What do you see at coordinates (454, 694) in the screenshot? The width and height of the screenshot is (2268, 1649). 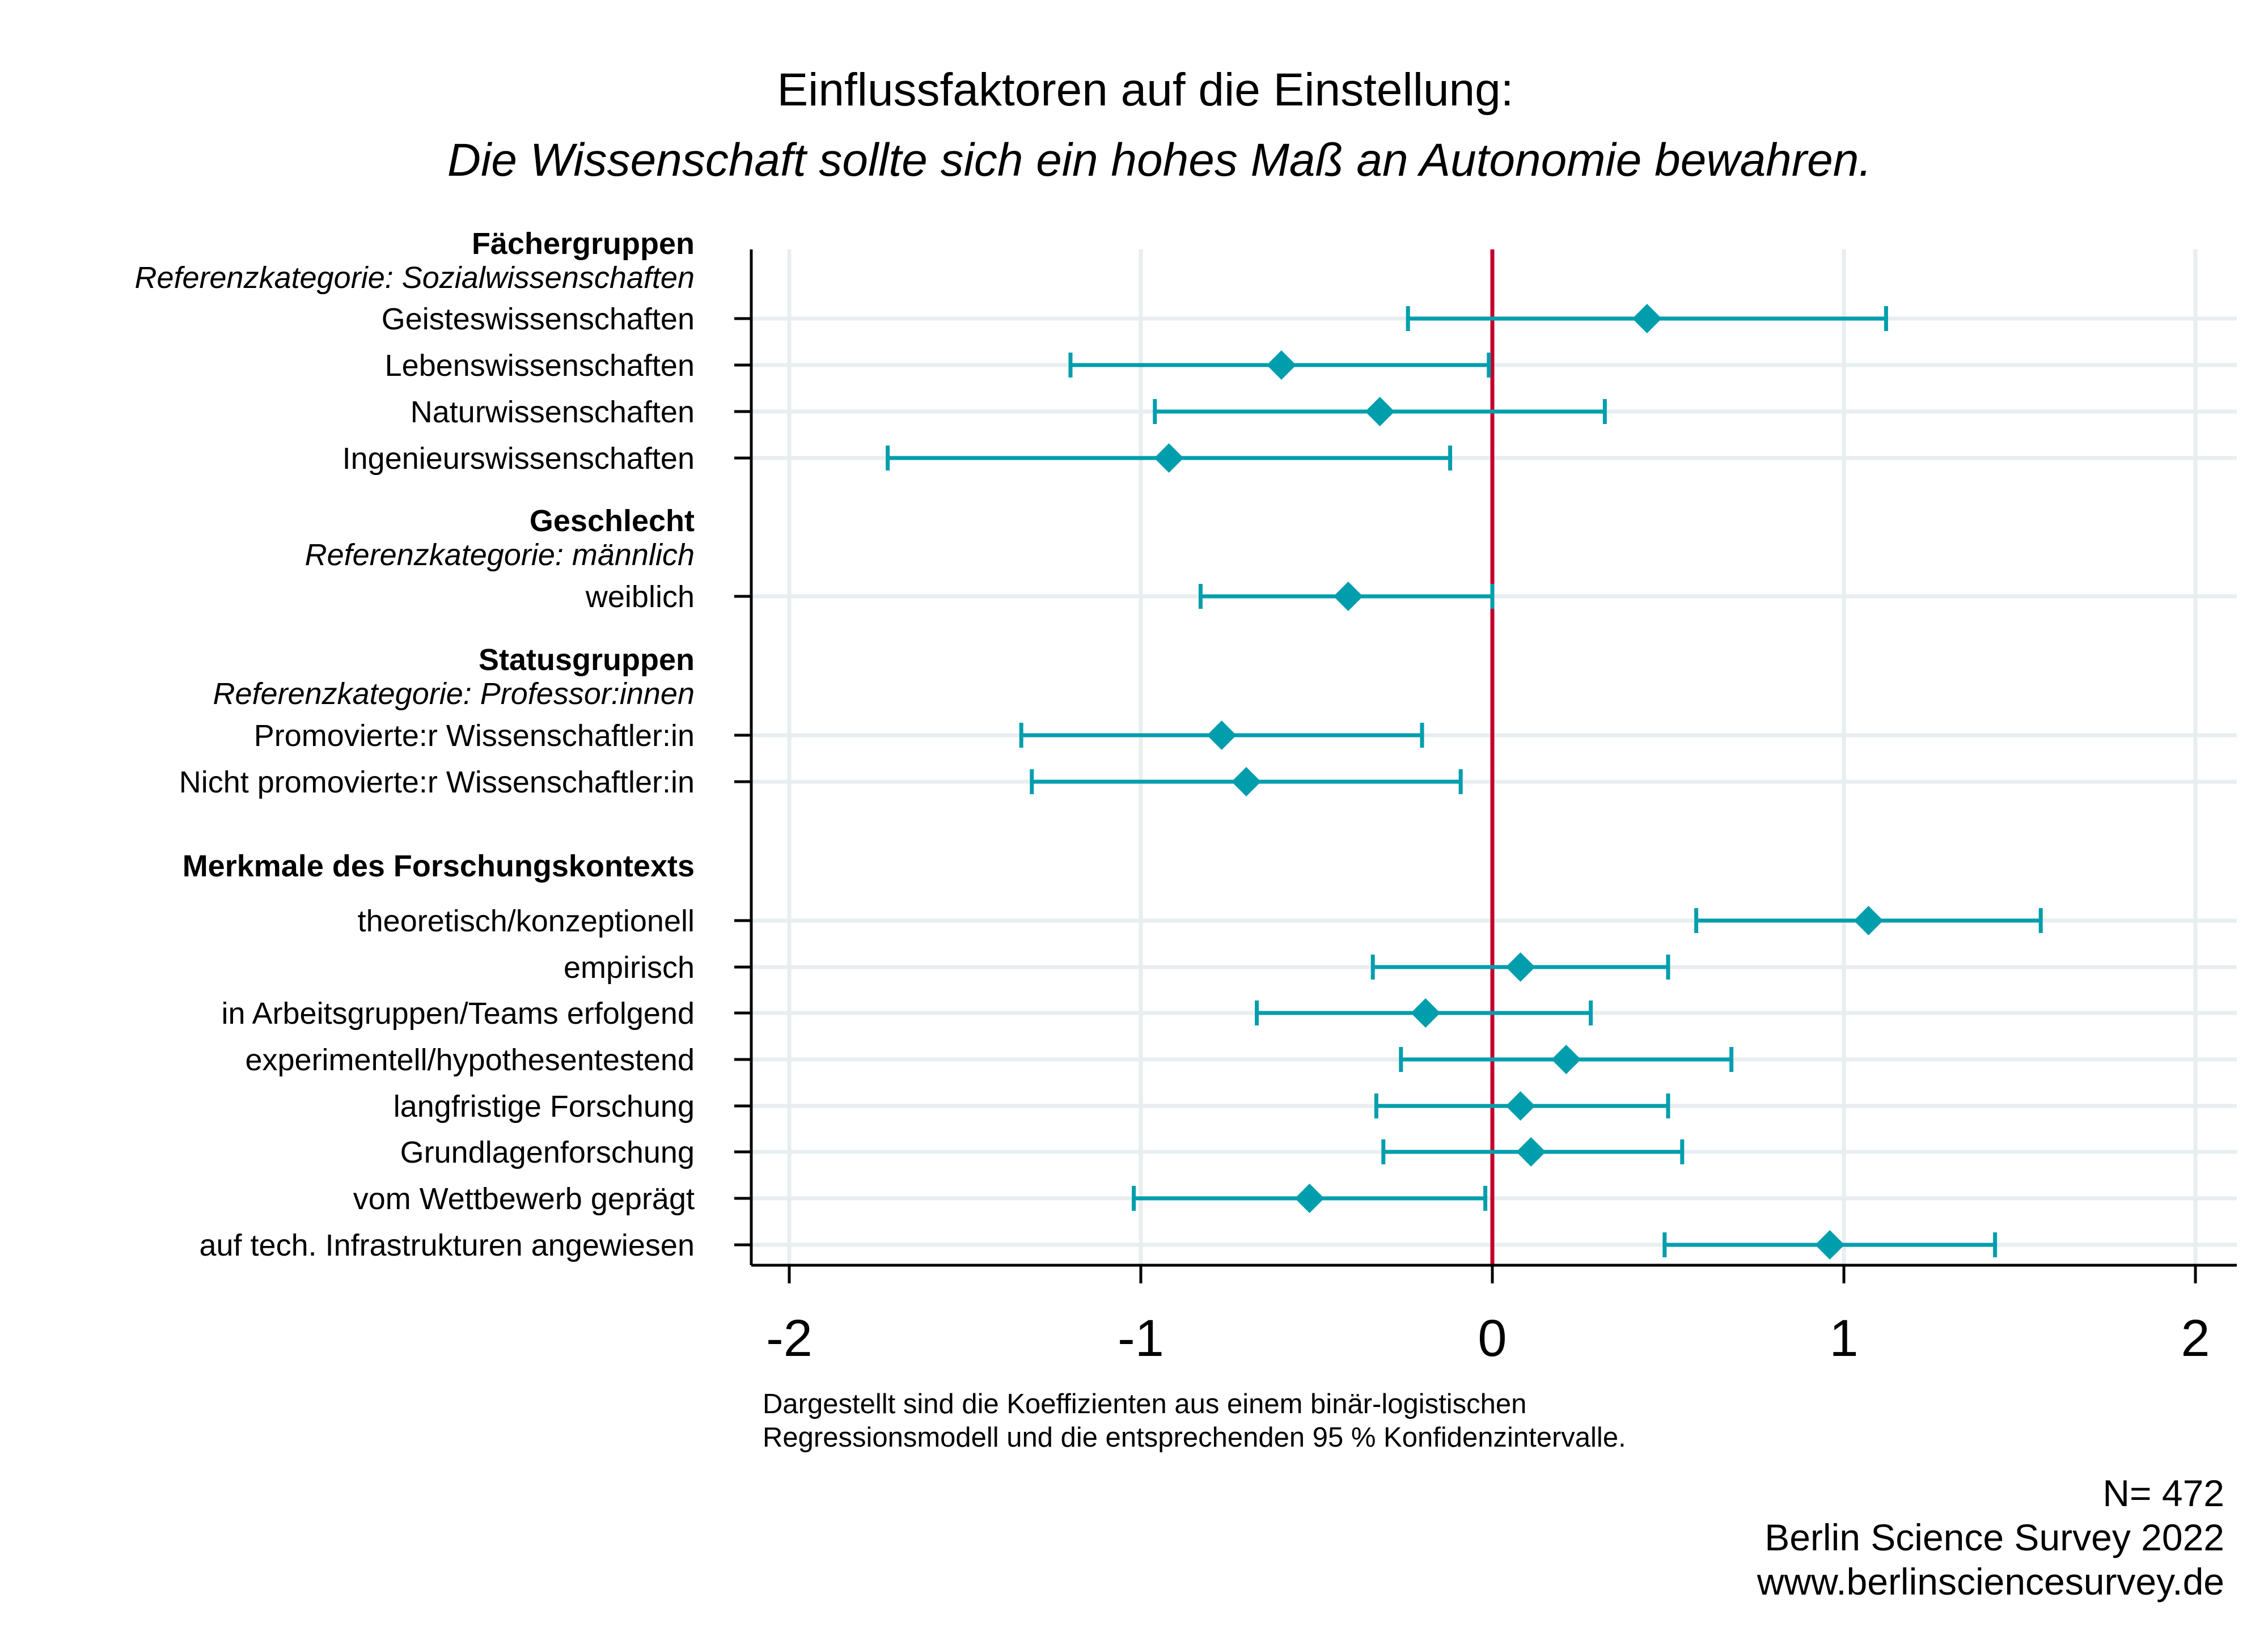 I see `group-reference: Referenzkategorie: Professor:innen` at bounding box center [454, 694].